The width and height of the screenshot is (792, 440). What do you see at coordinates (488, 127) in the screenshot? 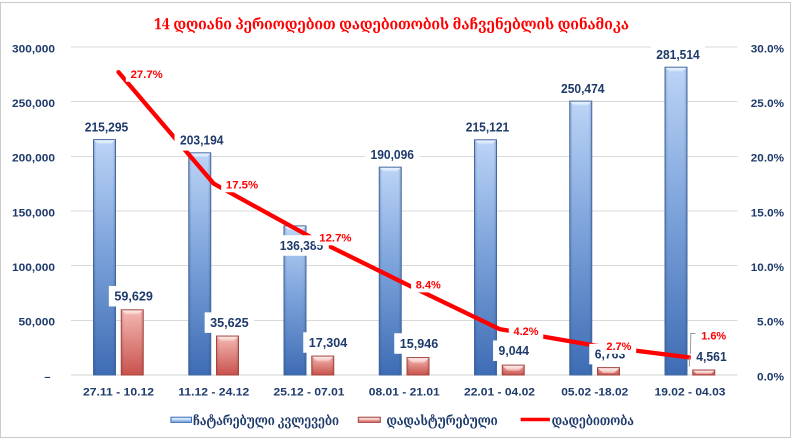
I see `svg-text: 215,121` at bounding box center [488, 127].